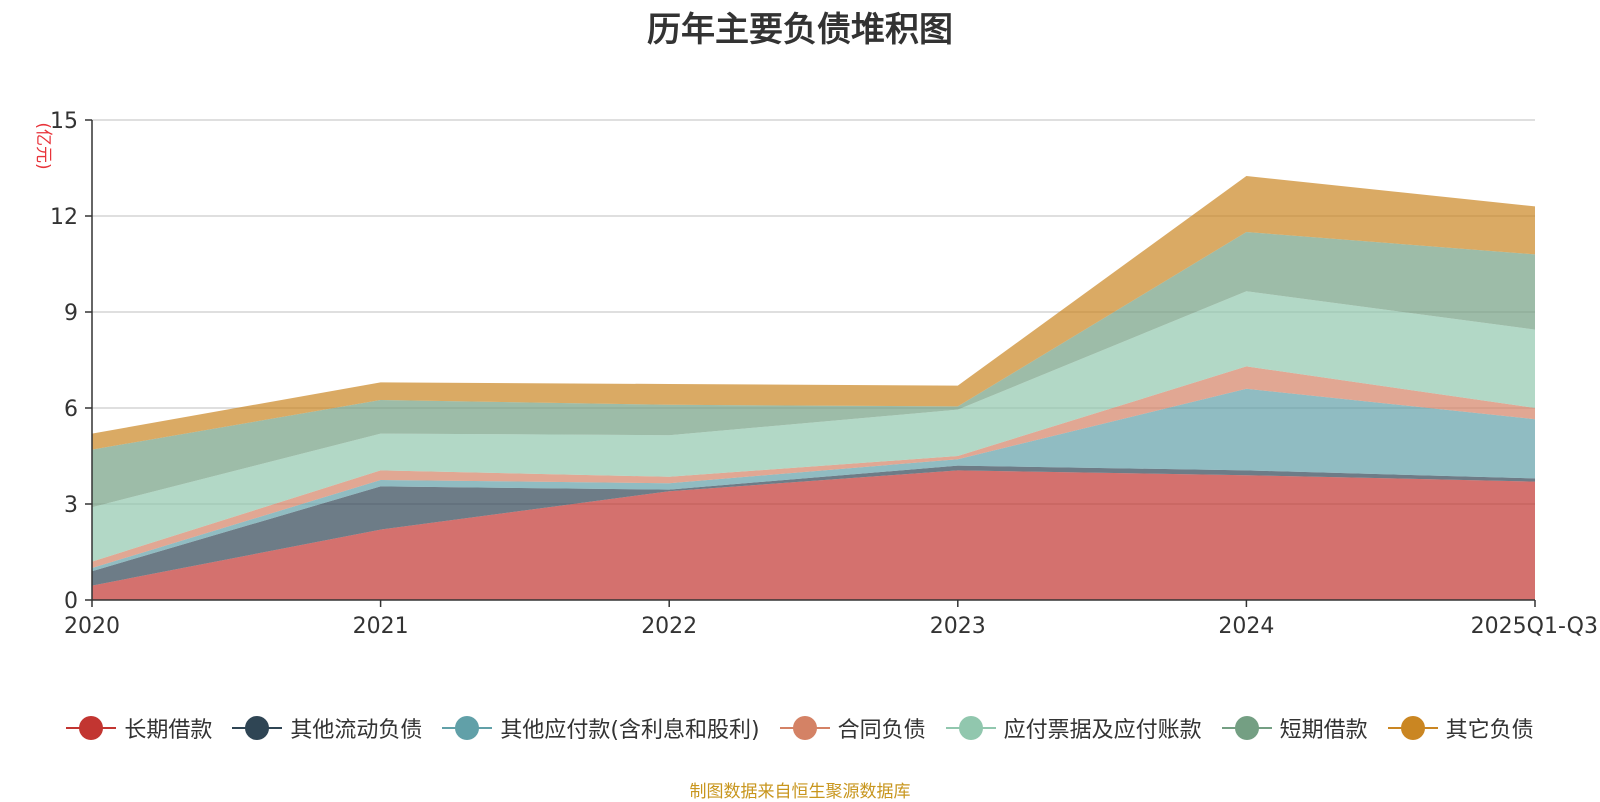  I want to click on y-axis-unit-label: (亿元), so click(43, 145).